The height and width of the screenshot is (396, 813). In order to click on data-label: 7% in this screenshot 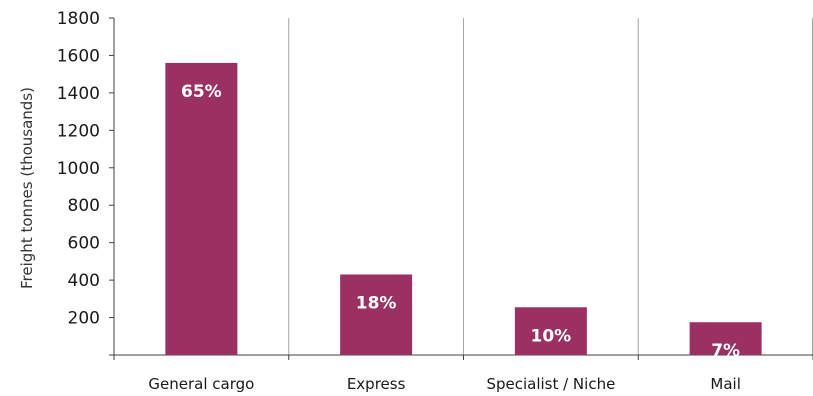, I will do `click(725, 351)`.